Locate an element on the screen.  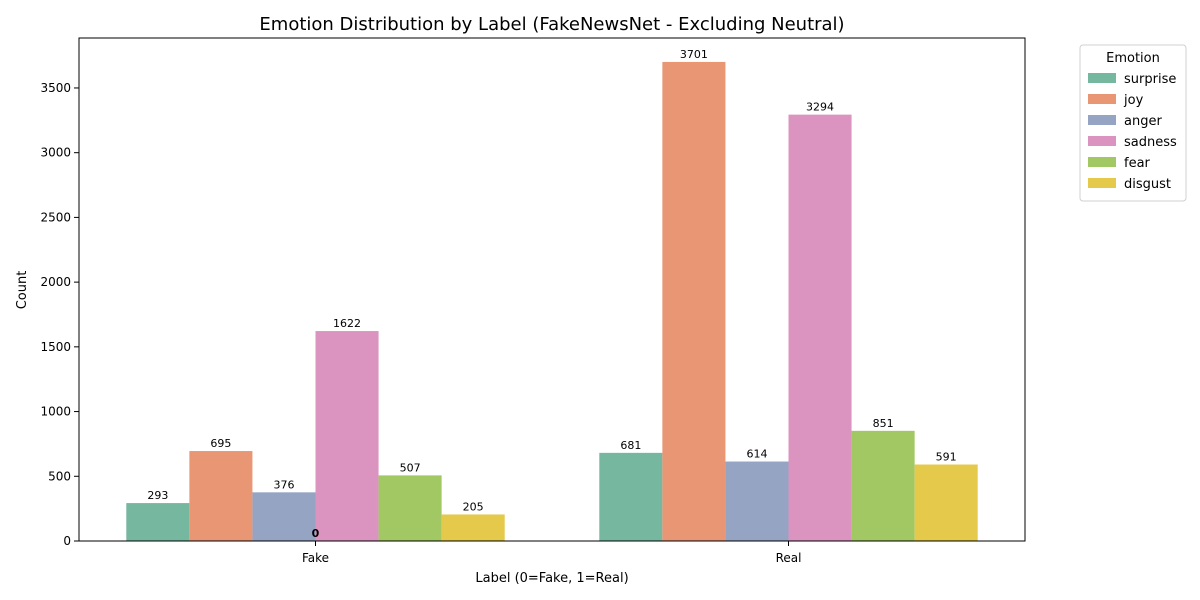
legend-label-surprise: surprise is located at coordinates (1150, 79).